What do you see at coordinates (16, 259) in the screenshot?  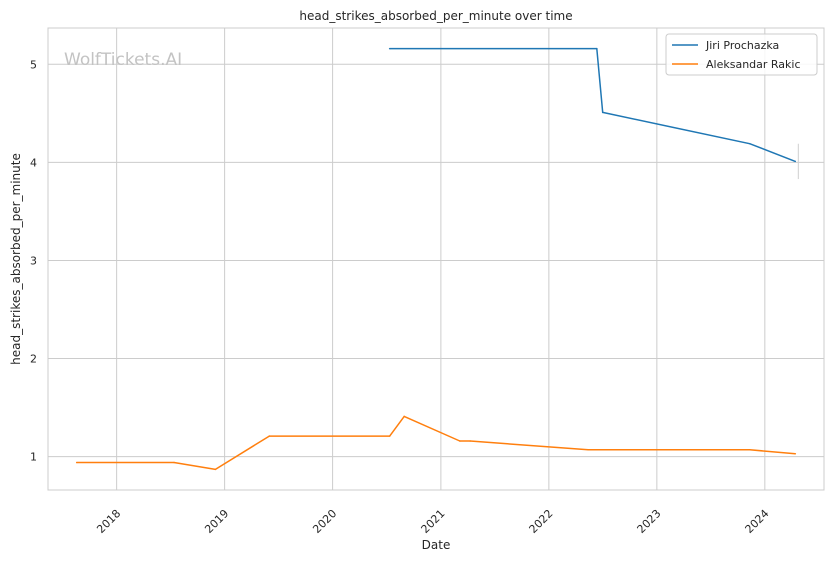 I see `y-axis-label: head_strikes_absorbed_per_minute` at bounding box center [16, 259].